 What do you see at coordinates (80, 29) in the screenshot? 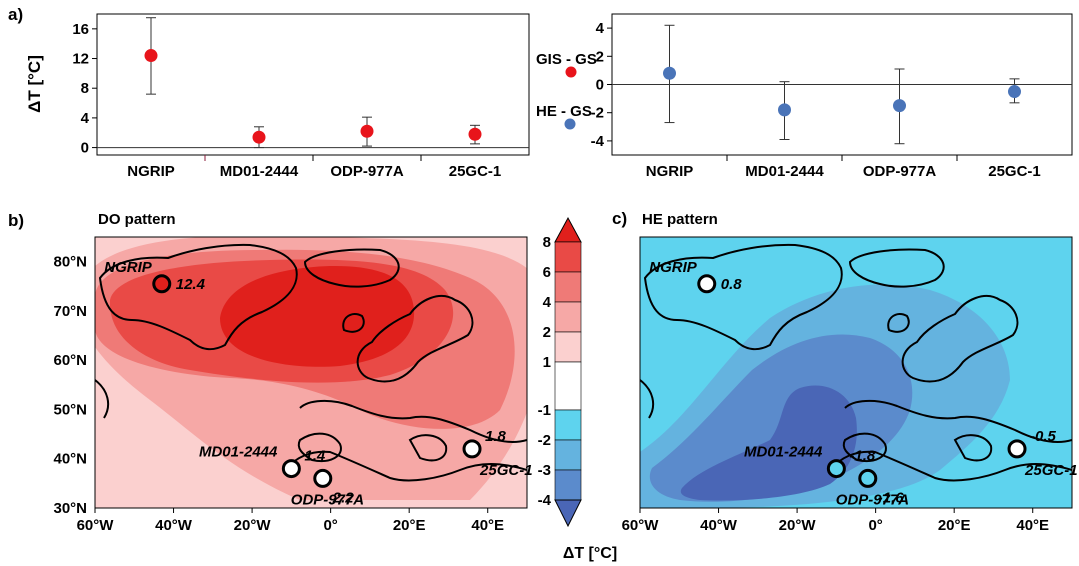
I see `y-tick-label: 16` at bounding box center [80, 29].